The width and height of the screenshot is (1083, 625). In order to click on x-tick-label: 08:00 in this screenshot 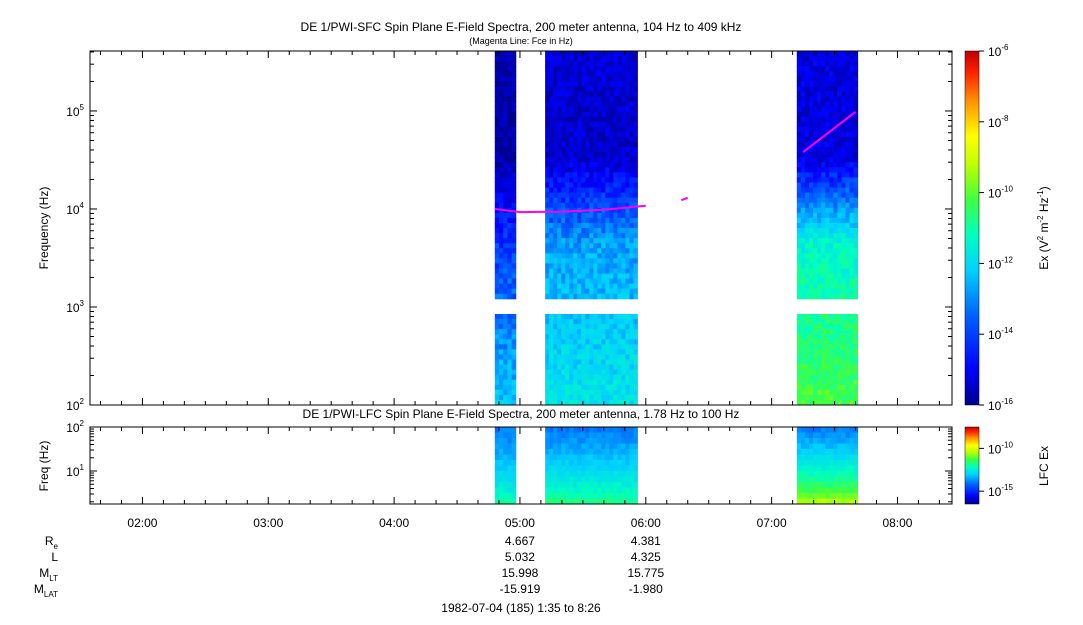, I will do `click(897, 523)`.